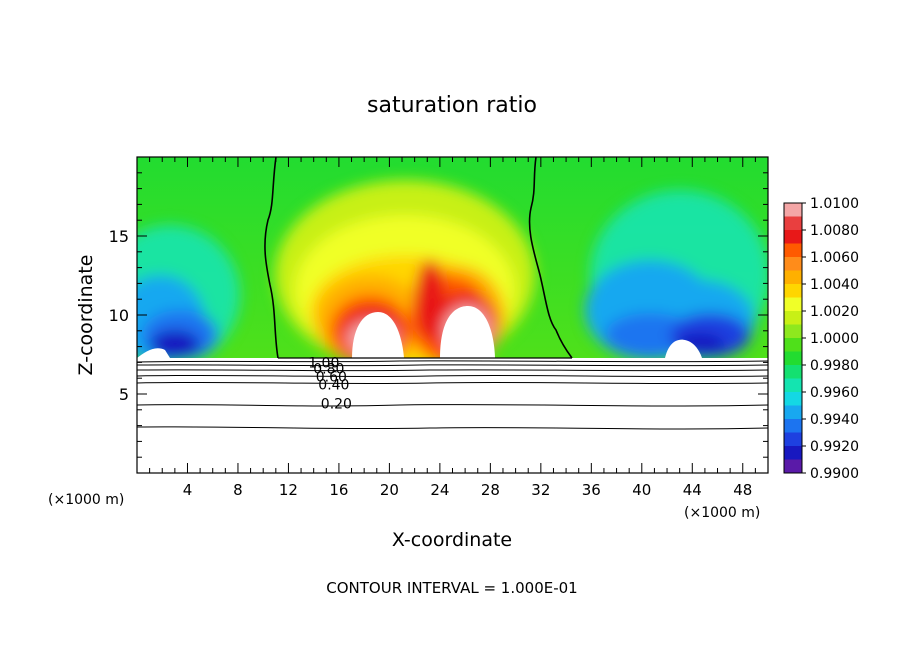 Image resolution: width=904 pixels, height=654 pixels. Describe the element at coordinates (490, 490) in the screenshot. I see `x-tick-label: 28` at that location.